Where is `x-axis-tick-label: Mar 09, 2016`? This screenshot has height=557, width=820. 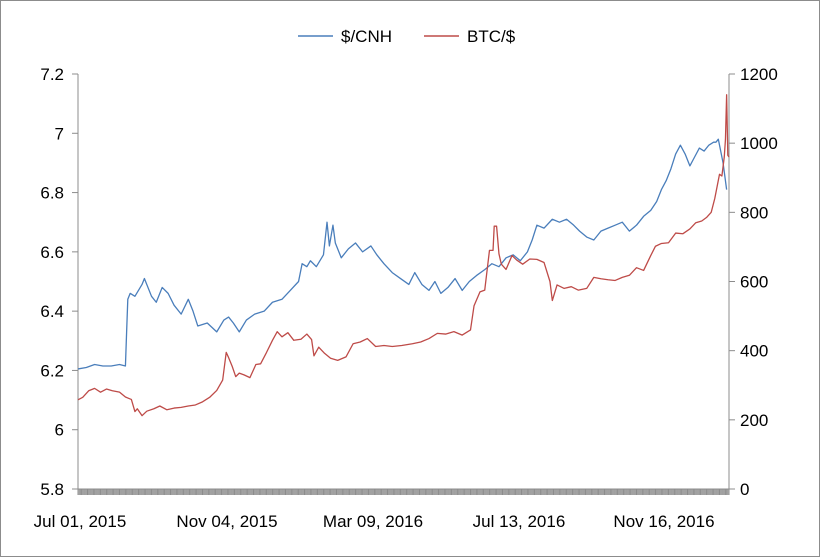
x-axis-tick-label: Mar 09, 2016 is located at coordinates (373, 521).